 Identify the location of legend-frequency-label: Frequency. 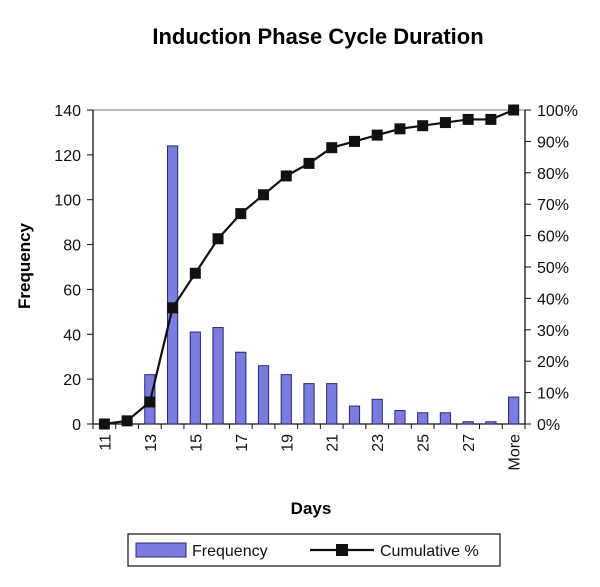
(230, 551).